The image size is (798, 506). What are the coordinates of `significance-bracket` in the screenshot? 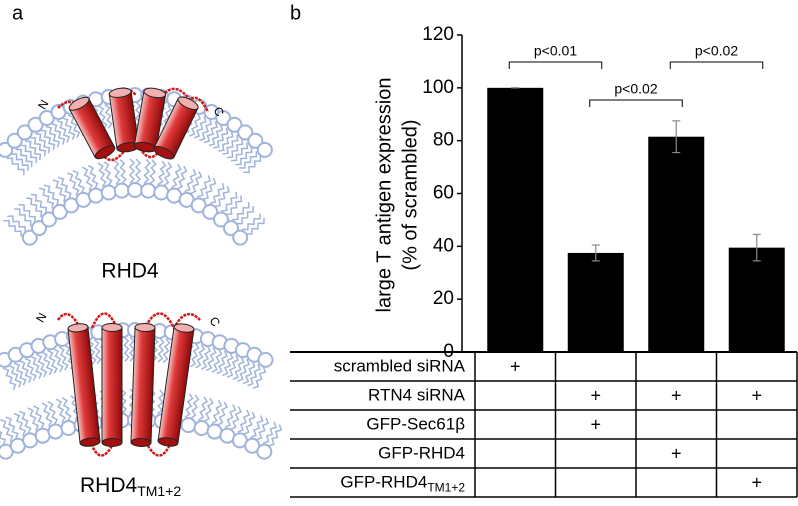 It's located at (555, 65).